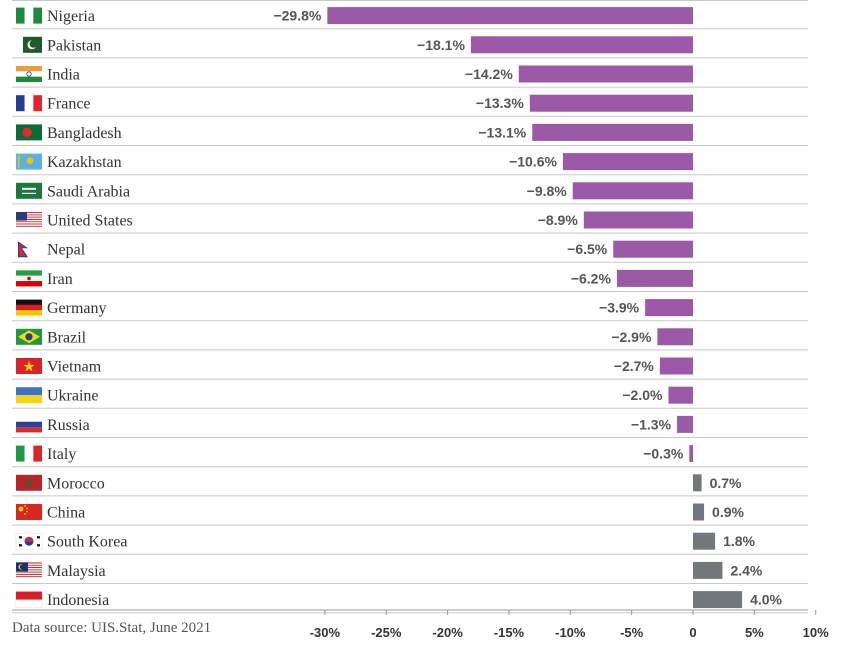 Image resolution: width=850 pixels, height=645 pixels. I want to click on x-tick-label: -5%, so click(632, 632).